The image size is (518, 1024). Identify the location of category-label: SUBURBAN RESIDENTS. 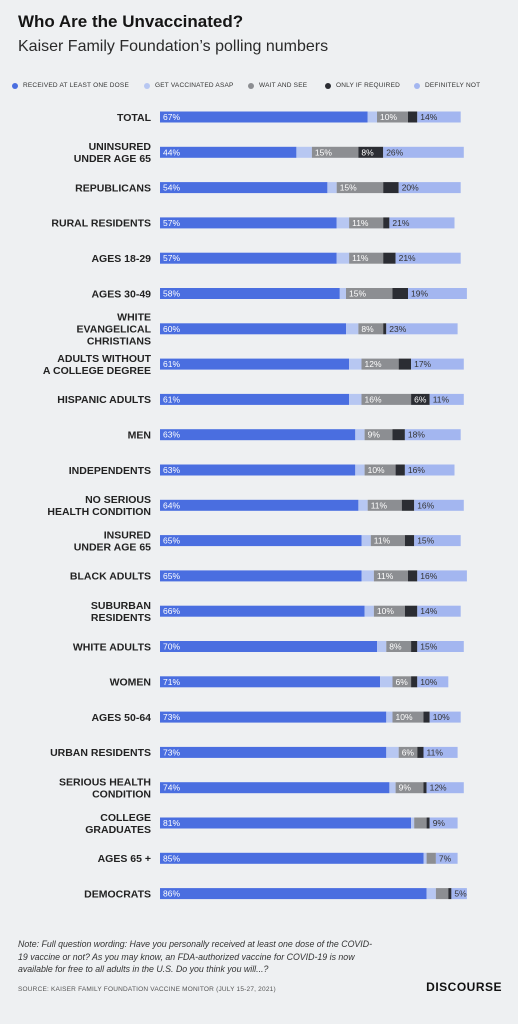
(121, 612).